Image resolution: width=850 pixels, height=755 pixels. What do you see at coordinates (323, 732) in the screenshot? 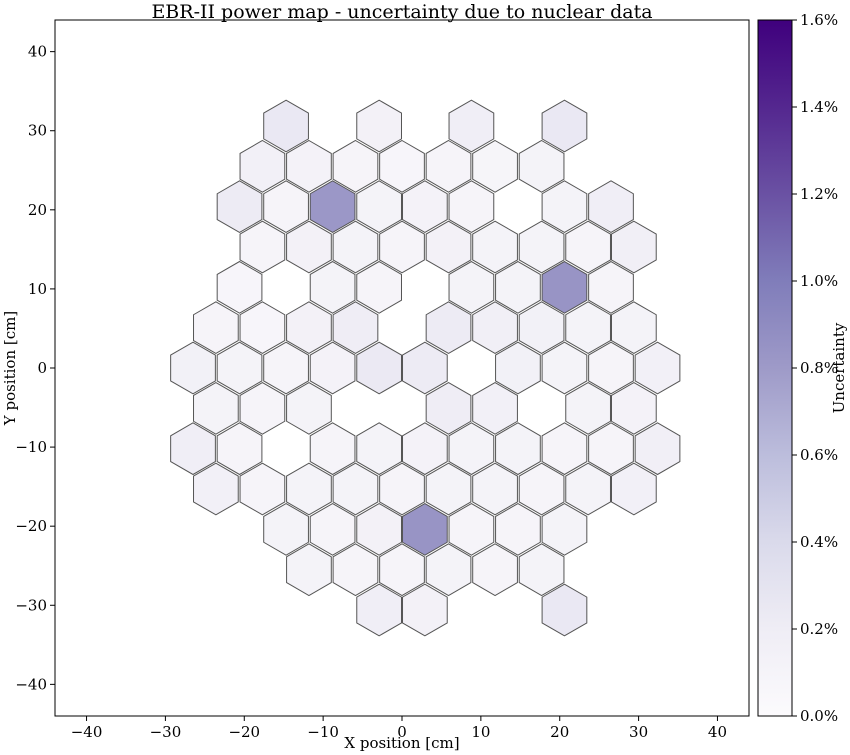
I see `x-tick-label: −10` at bounding box center [323, 732].